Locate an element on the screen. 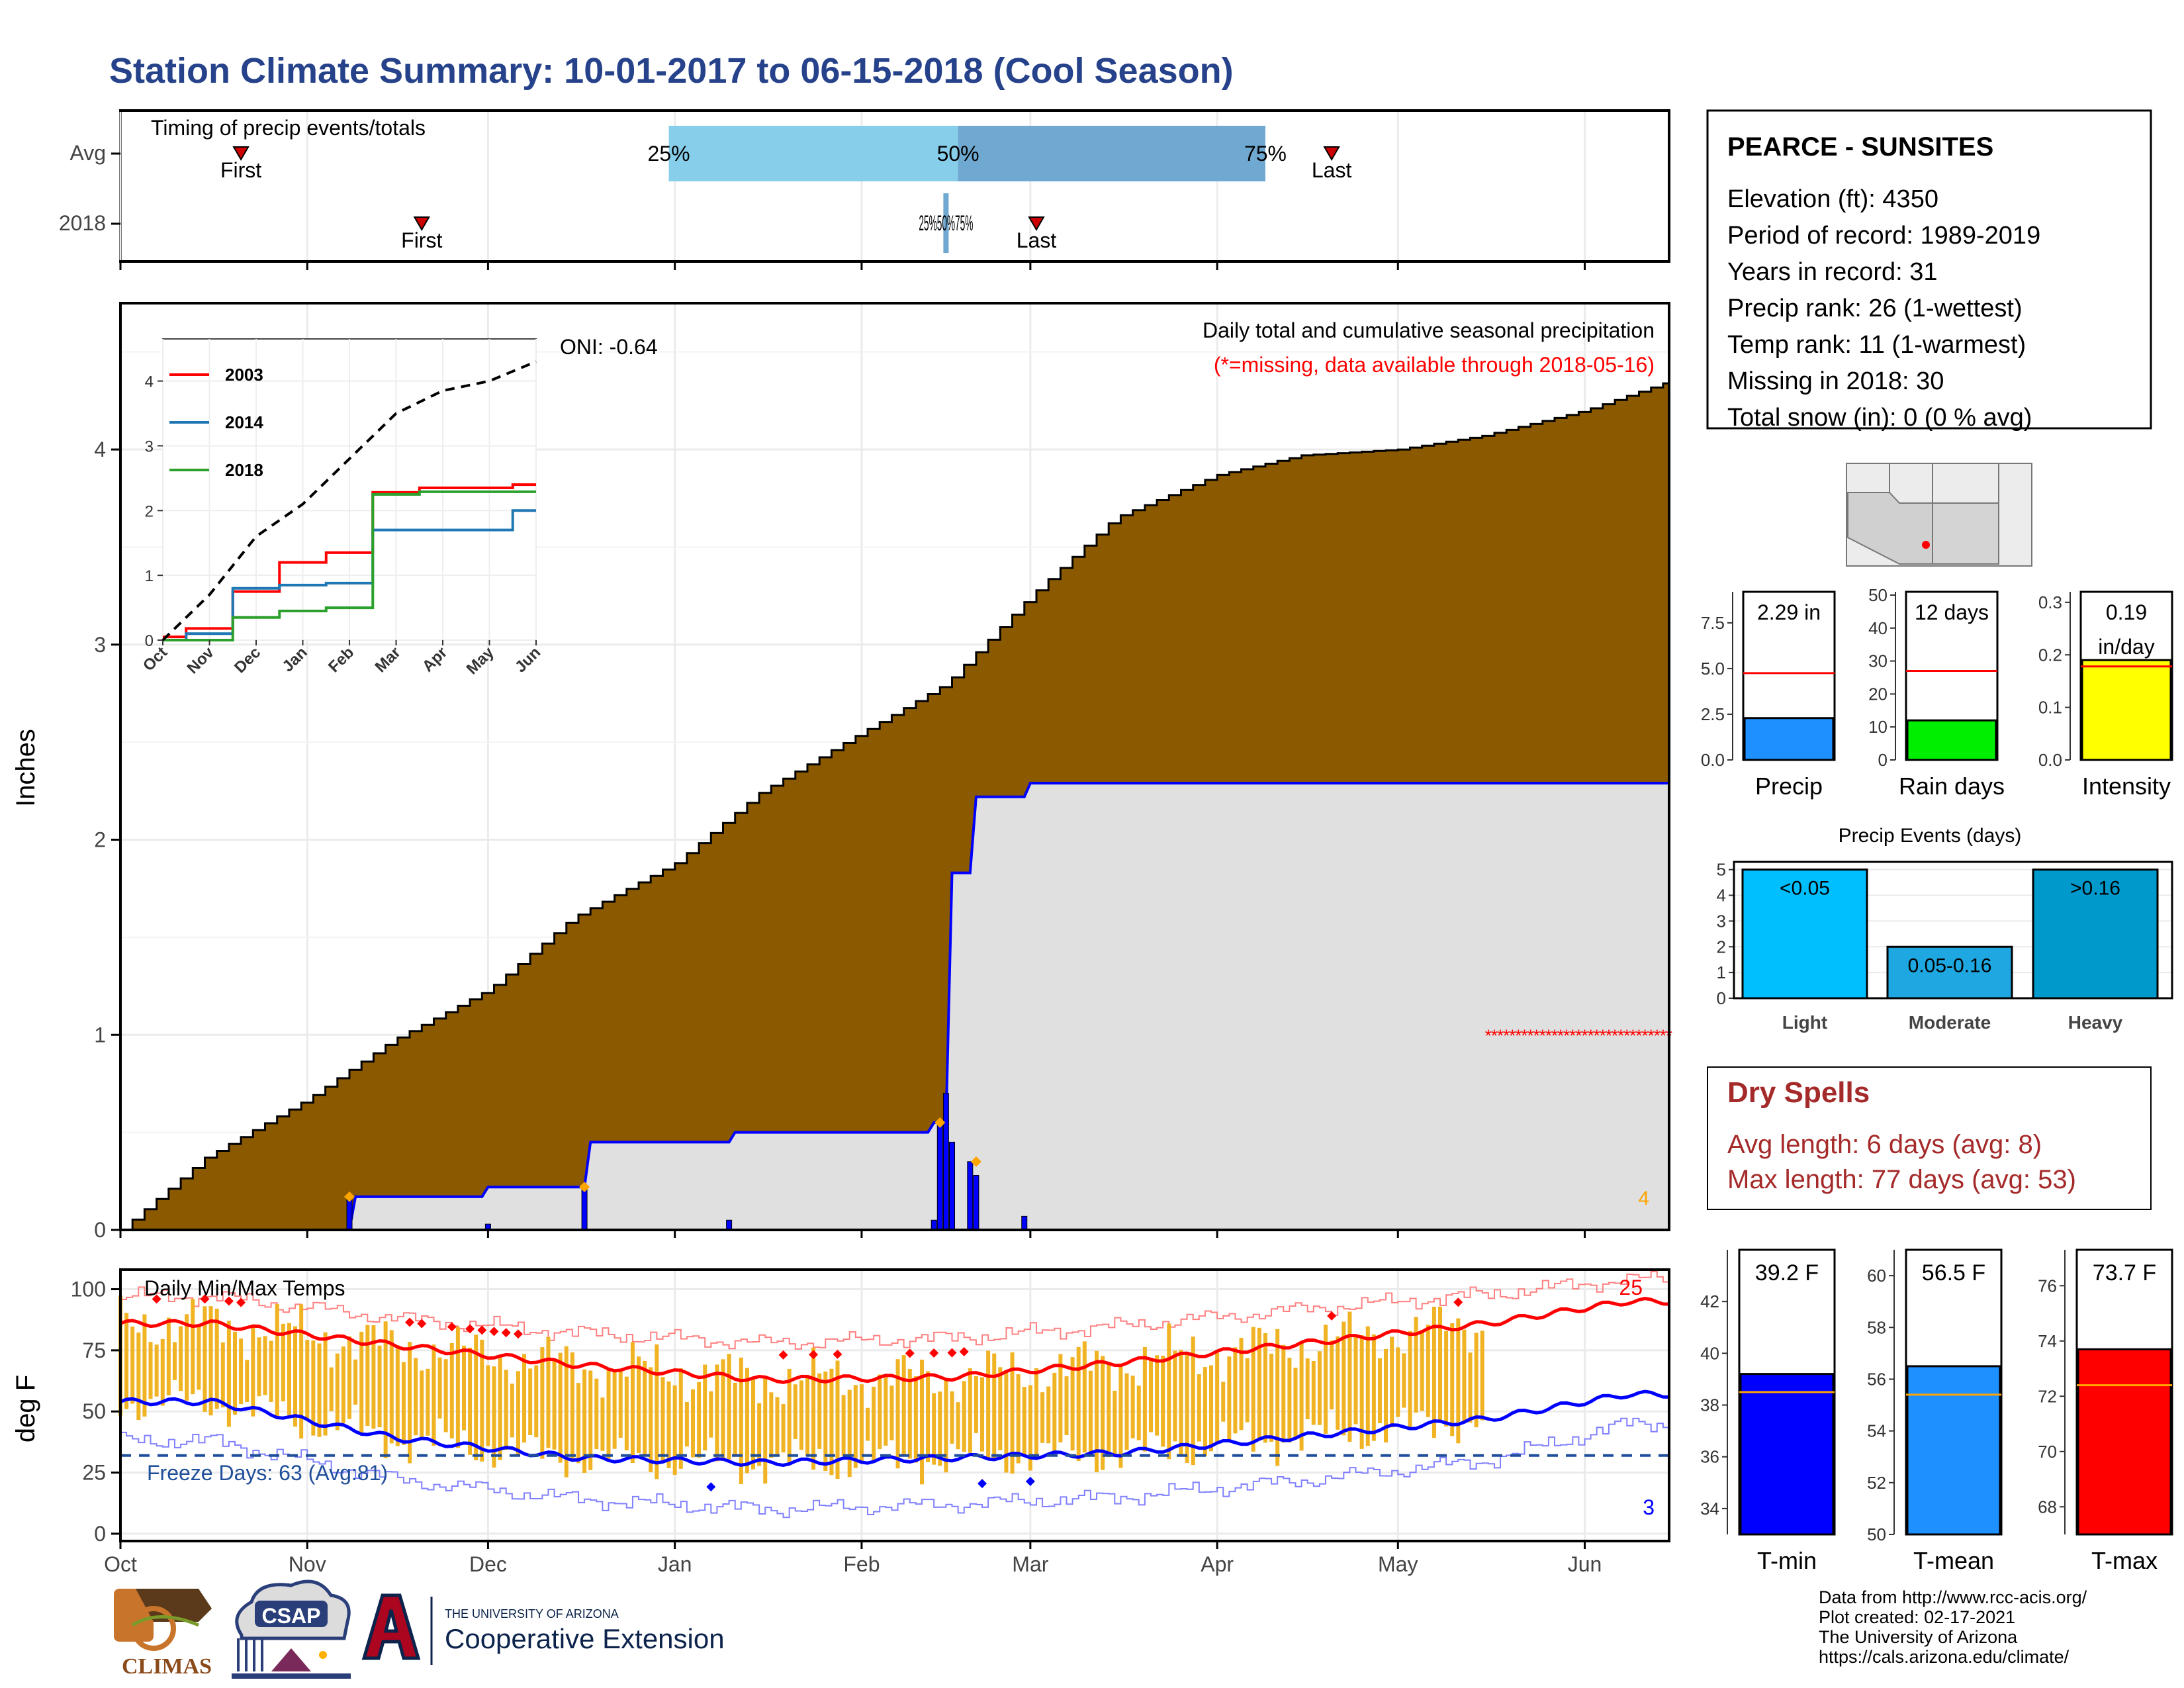  precip-ylabel: Inches is located at coordinates (26, 768).